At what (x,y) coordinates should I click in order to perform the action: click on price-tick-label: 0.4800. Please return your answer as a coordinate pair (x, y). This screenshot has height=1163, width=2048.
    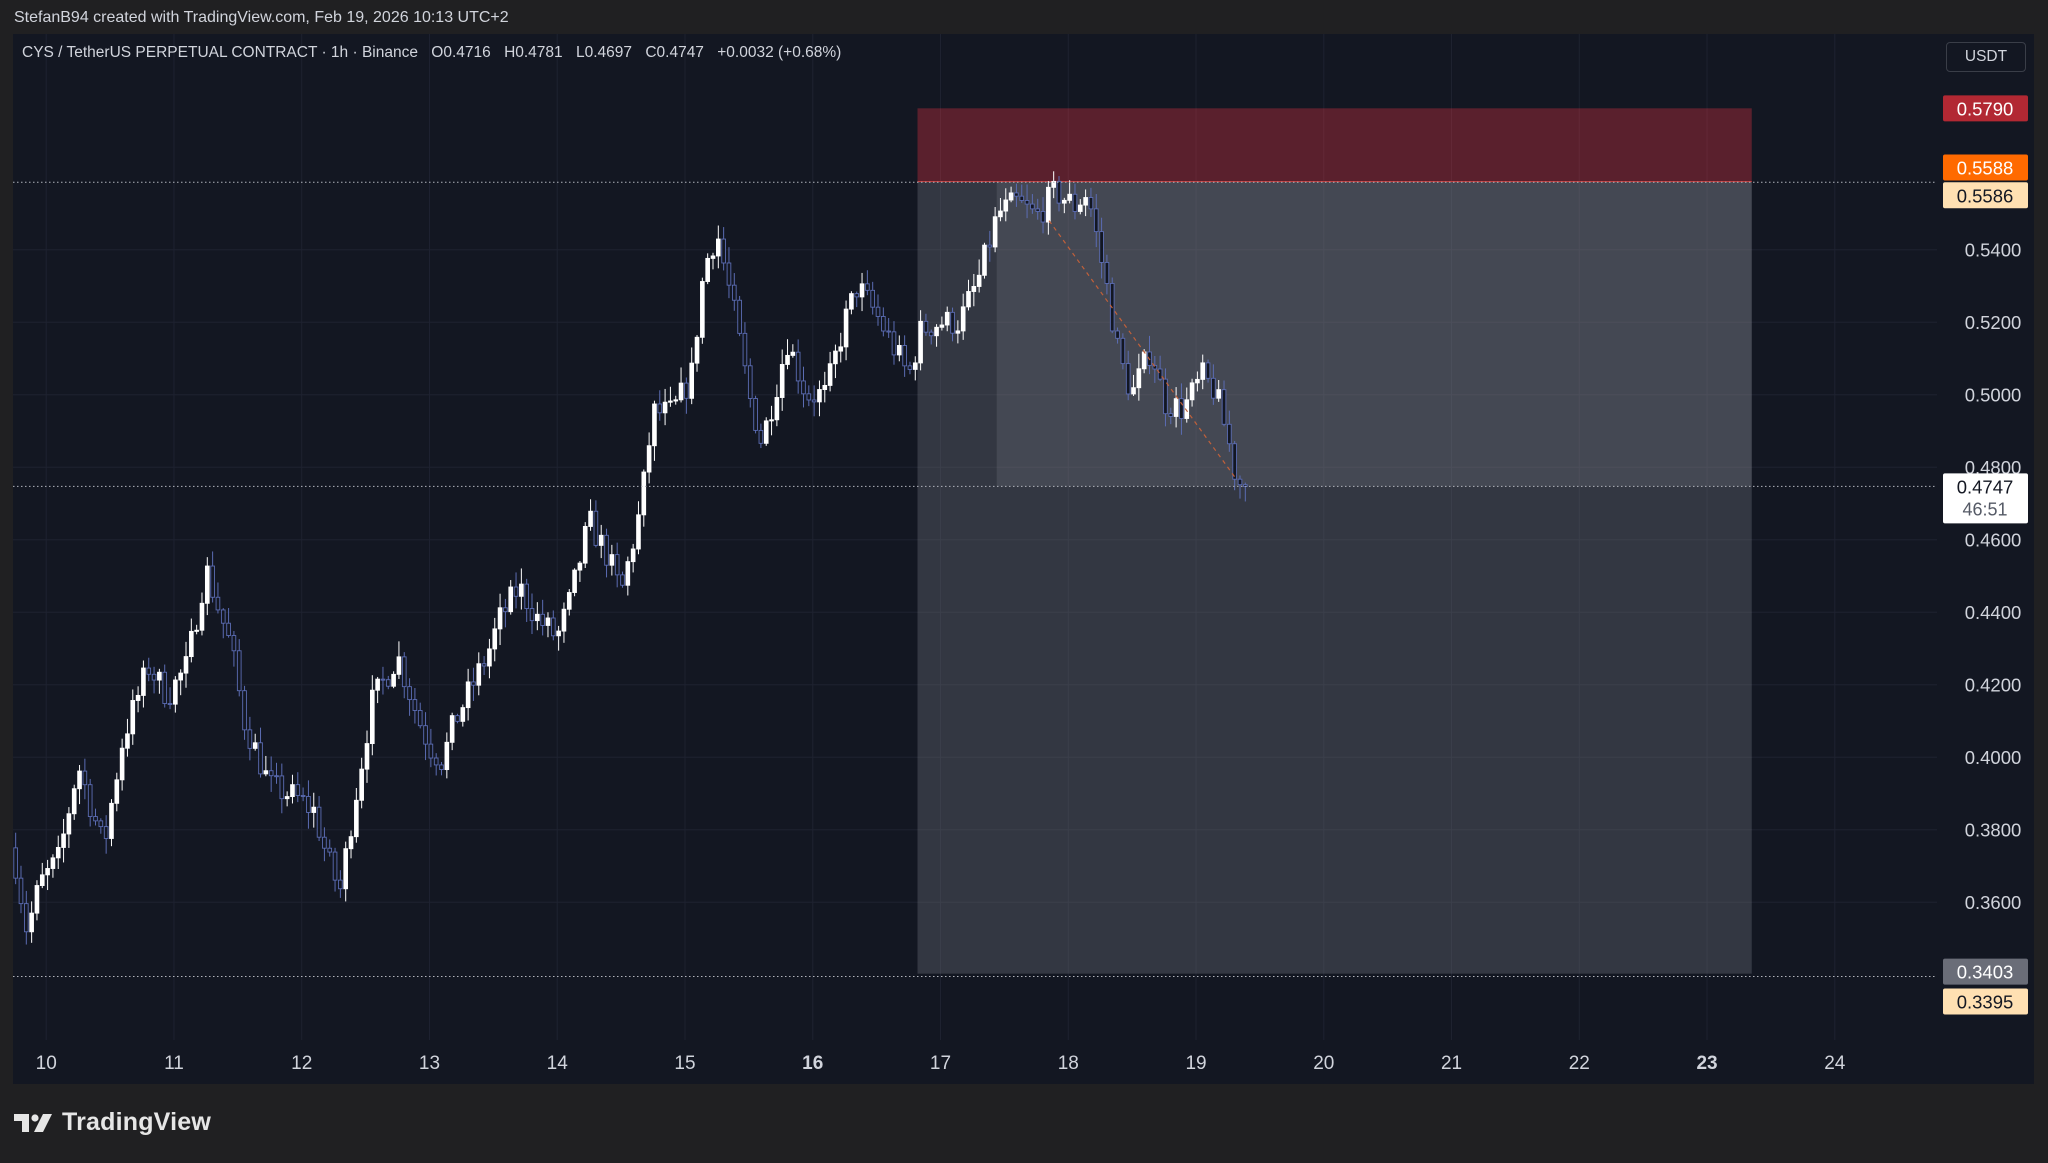
    Looking at the image, I should click on (1993, 467).